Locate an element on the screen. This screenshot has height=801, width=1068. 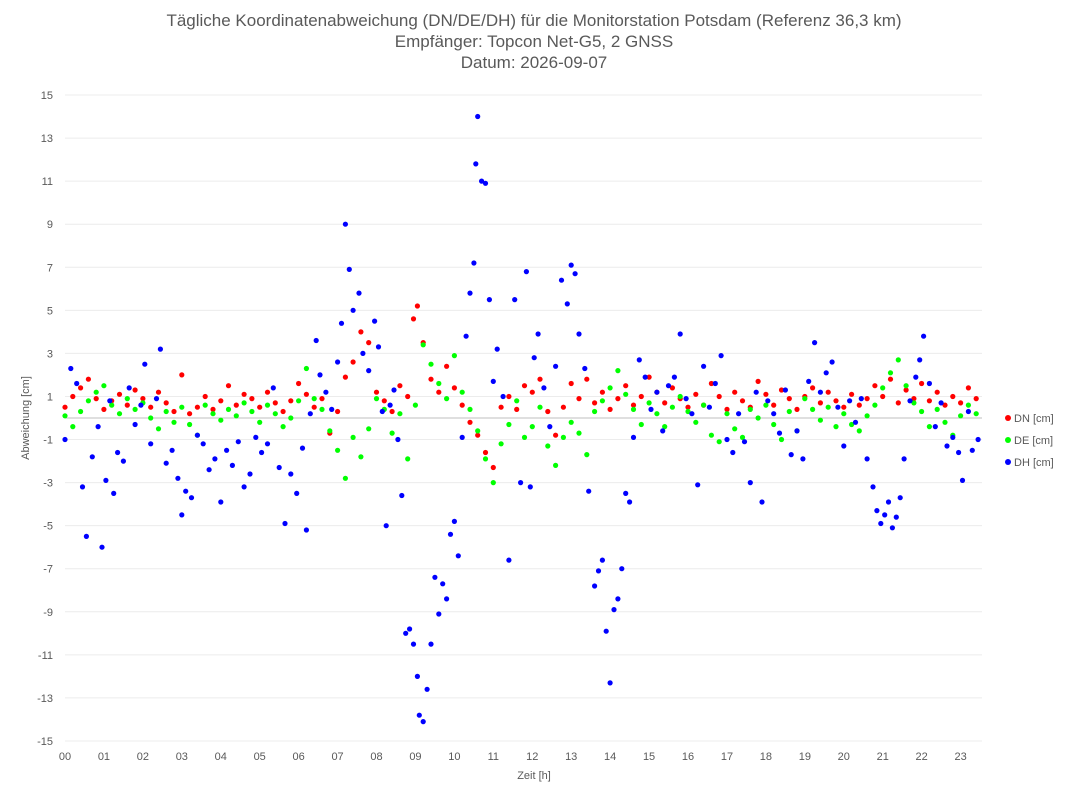
y-tick-label: -9 is located at coordinates (48, 613).